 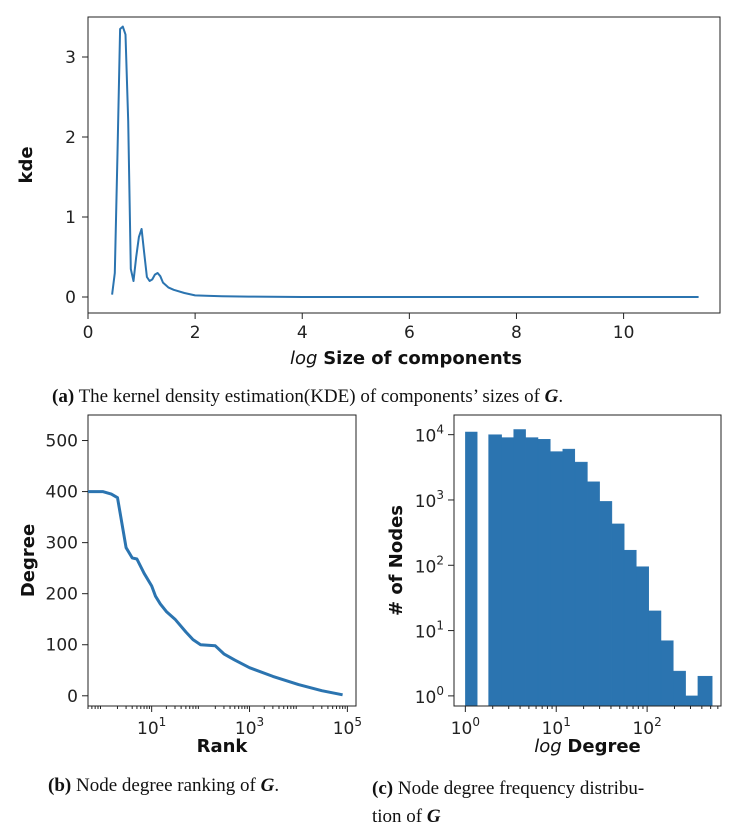 I want to click on caption-b-text: Node degree ranking of, so click(x=165, y=785).